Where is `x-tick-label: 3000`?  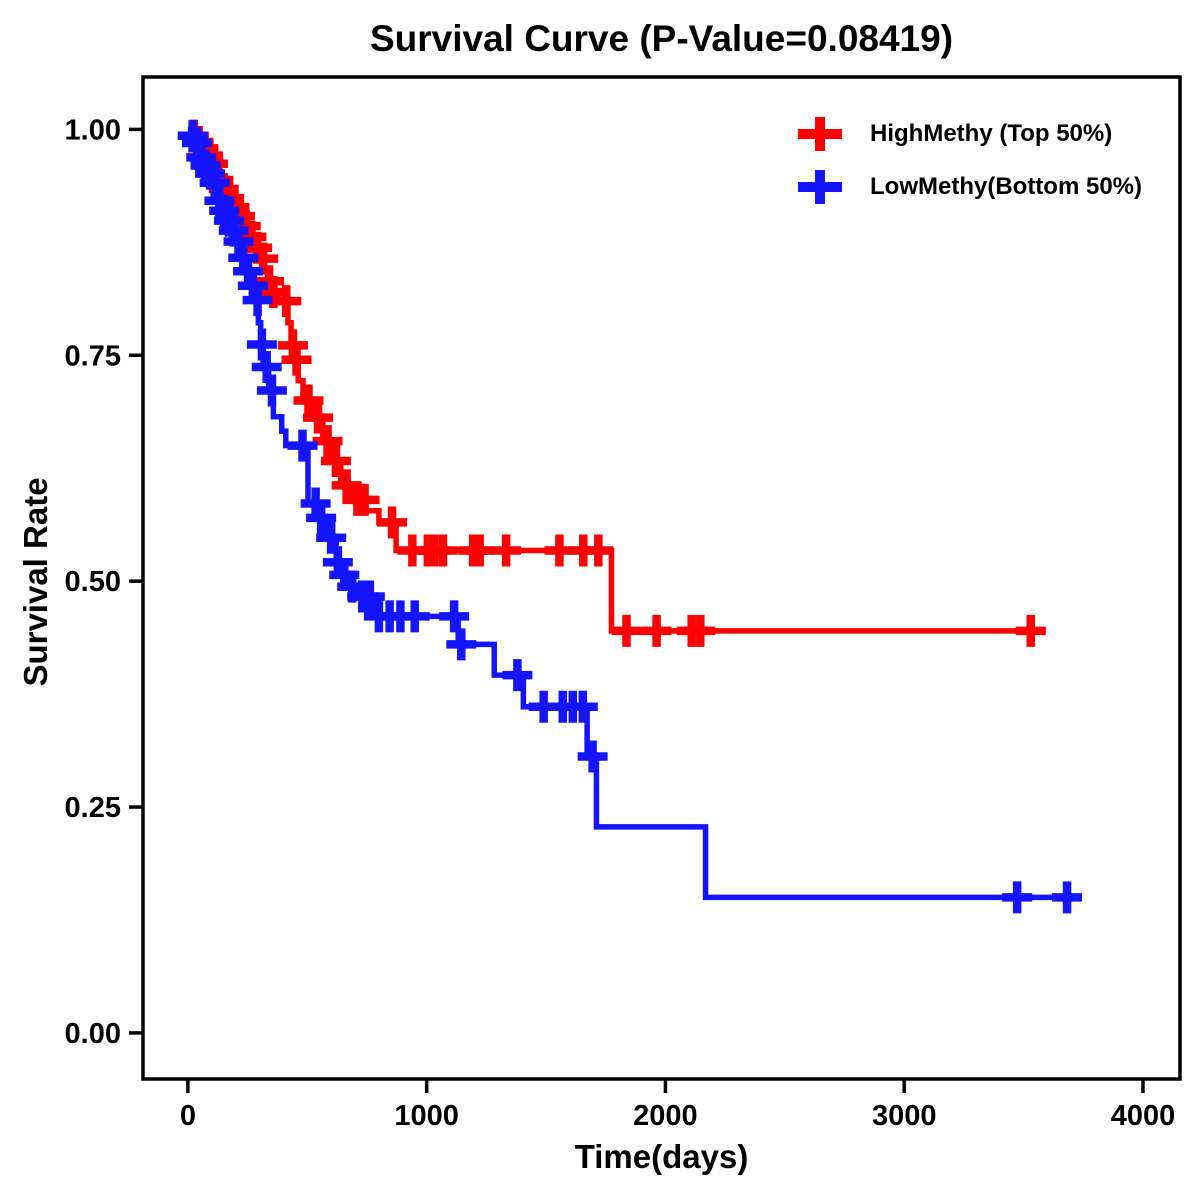 x-tick-label: 3000 is located at coordinates (904, 1116).